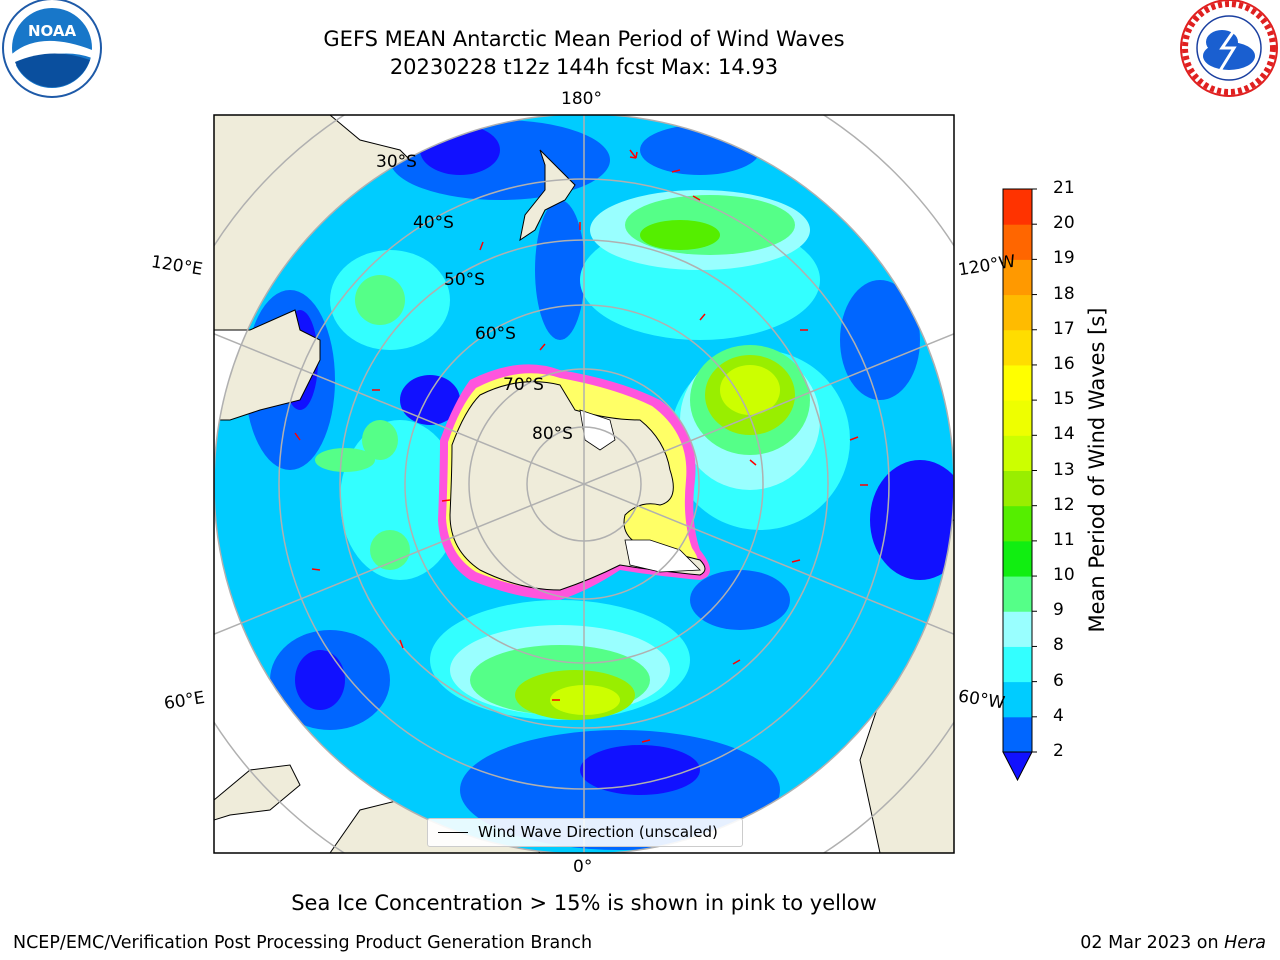  Describe the element at coordinates (52, 49) in the screenshot. I see `noaa-logo: NOAA` at that location.